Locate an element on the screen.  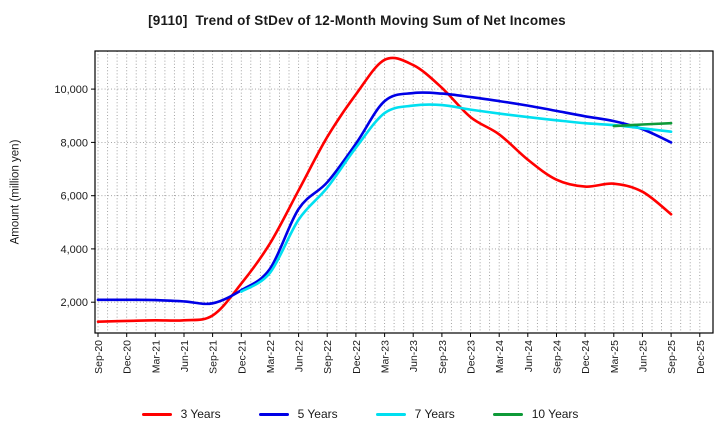
legend-swatch-10-years is located at coordinates (507, 414).